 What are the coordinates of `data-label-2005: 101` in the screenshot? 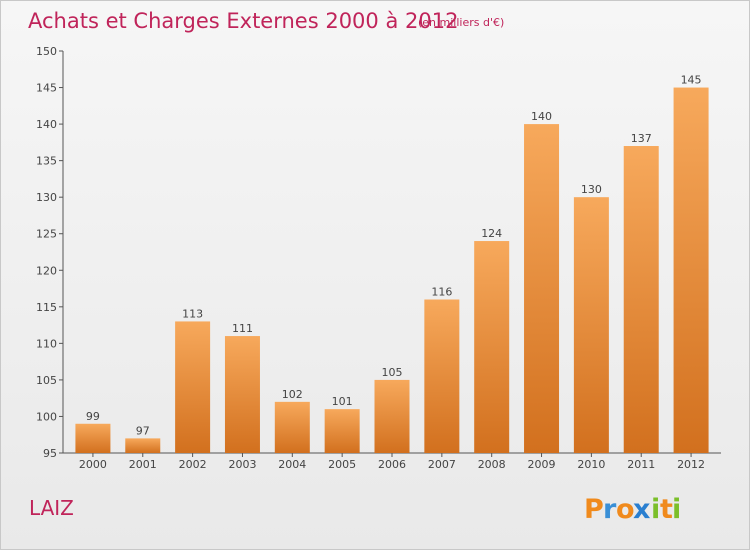 It's located at (342, 401).